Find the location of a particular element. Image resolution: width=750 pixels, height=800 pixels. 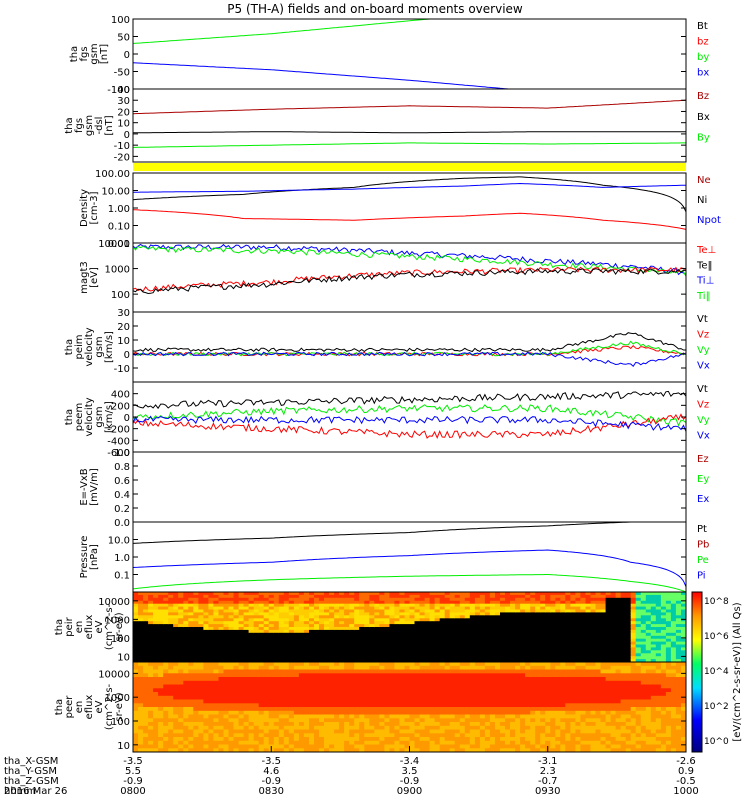

legend-Te⊥: Te⊥ is located at coordinates (706, 250).